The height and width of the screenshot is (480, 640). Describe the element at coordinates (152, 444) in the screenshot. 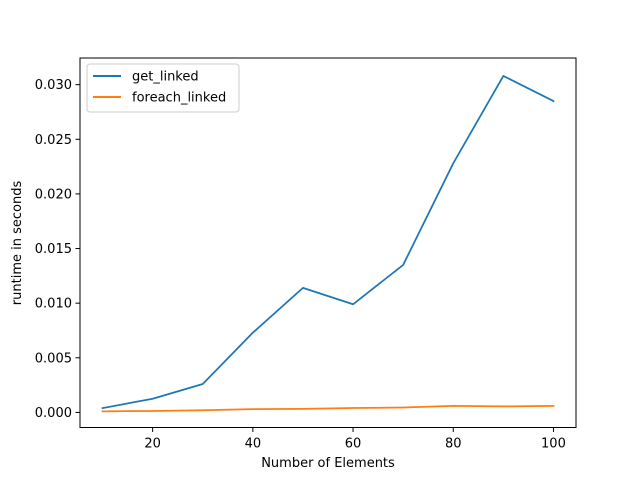

I see `x-tick-label: 20` at that location.